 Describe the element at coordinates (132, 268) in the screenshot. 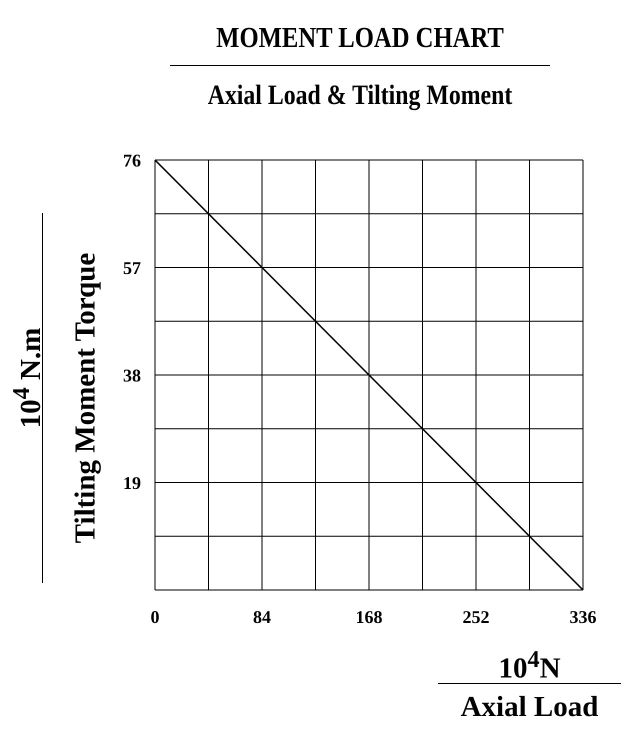

I see `y-tick-label: 57` at that location.